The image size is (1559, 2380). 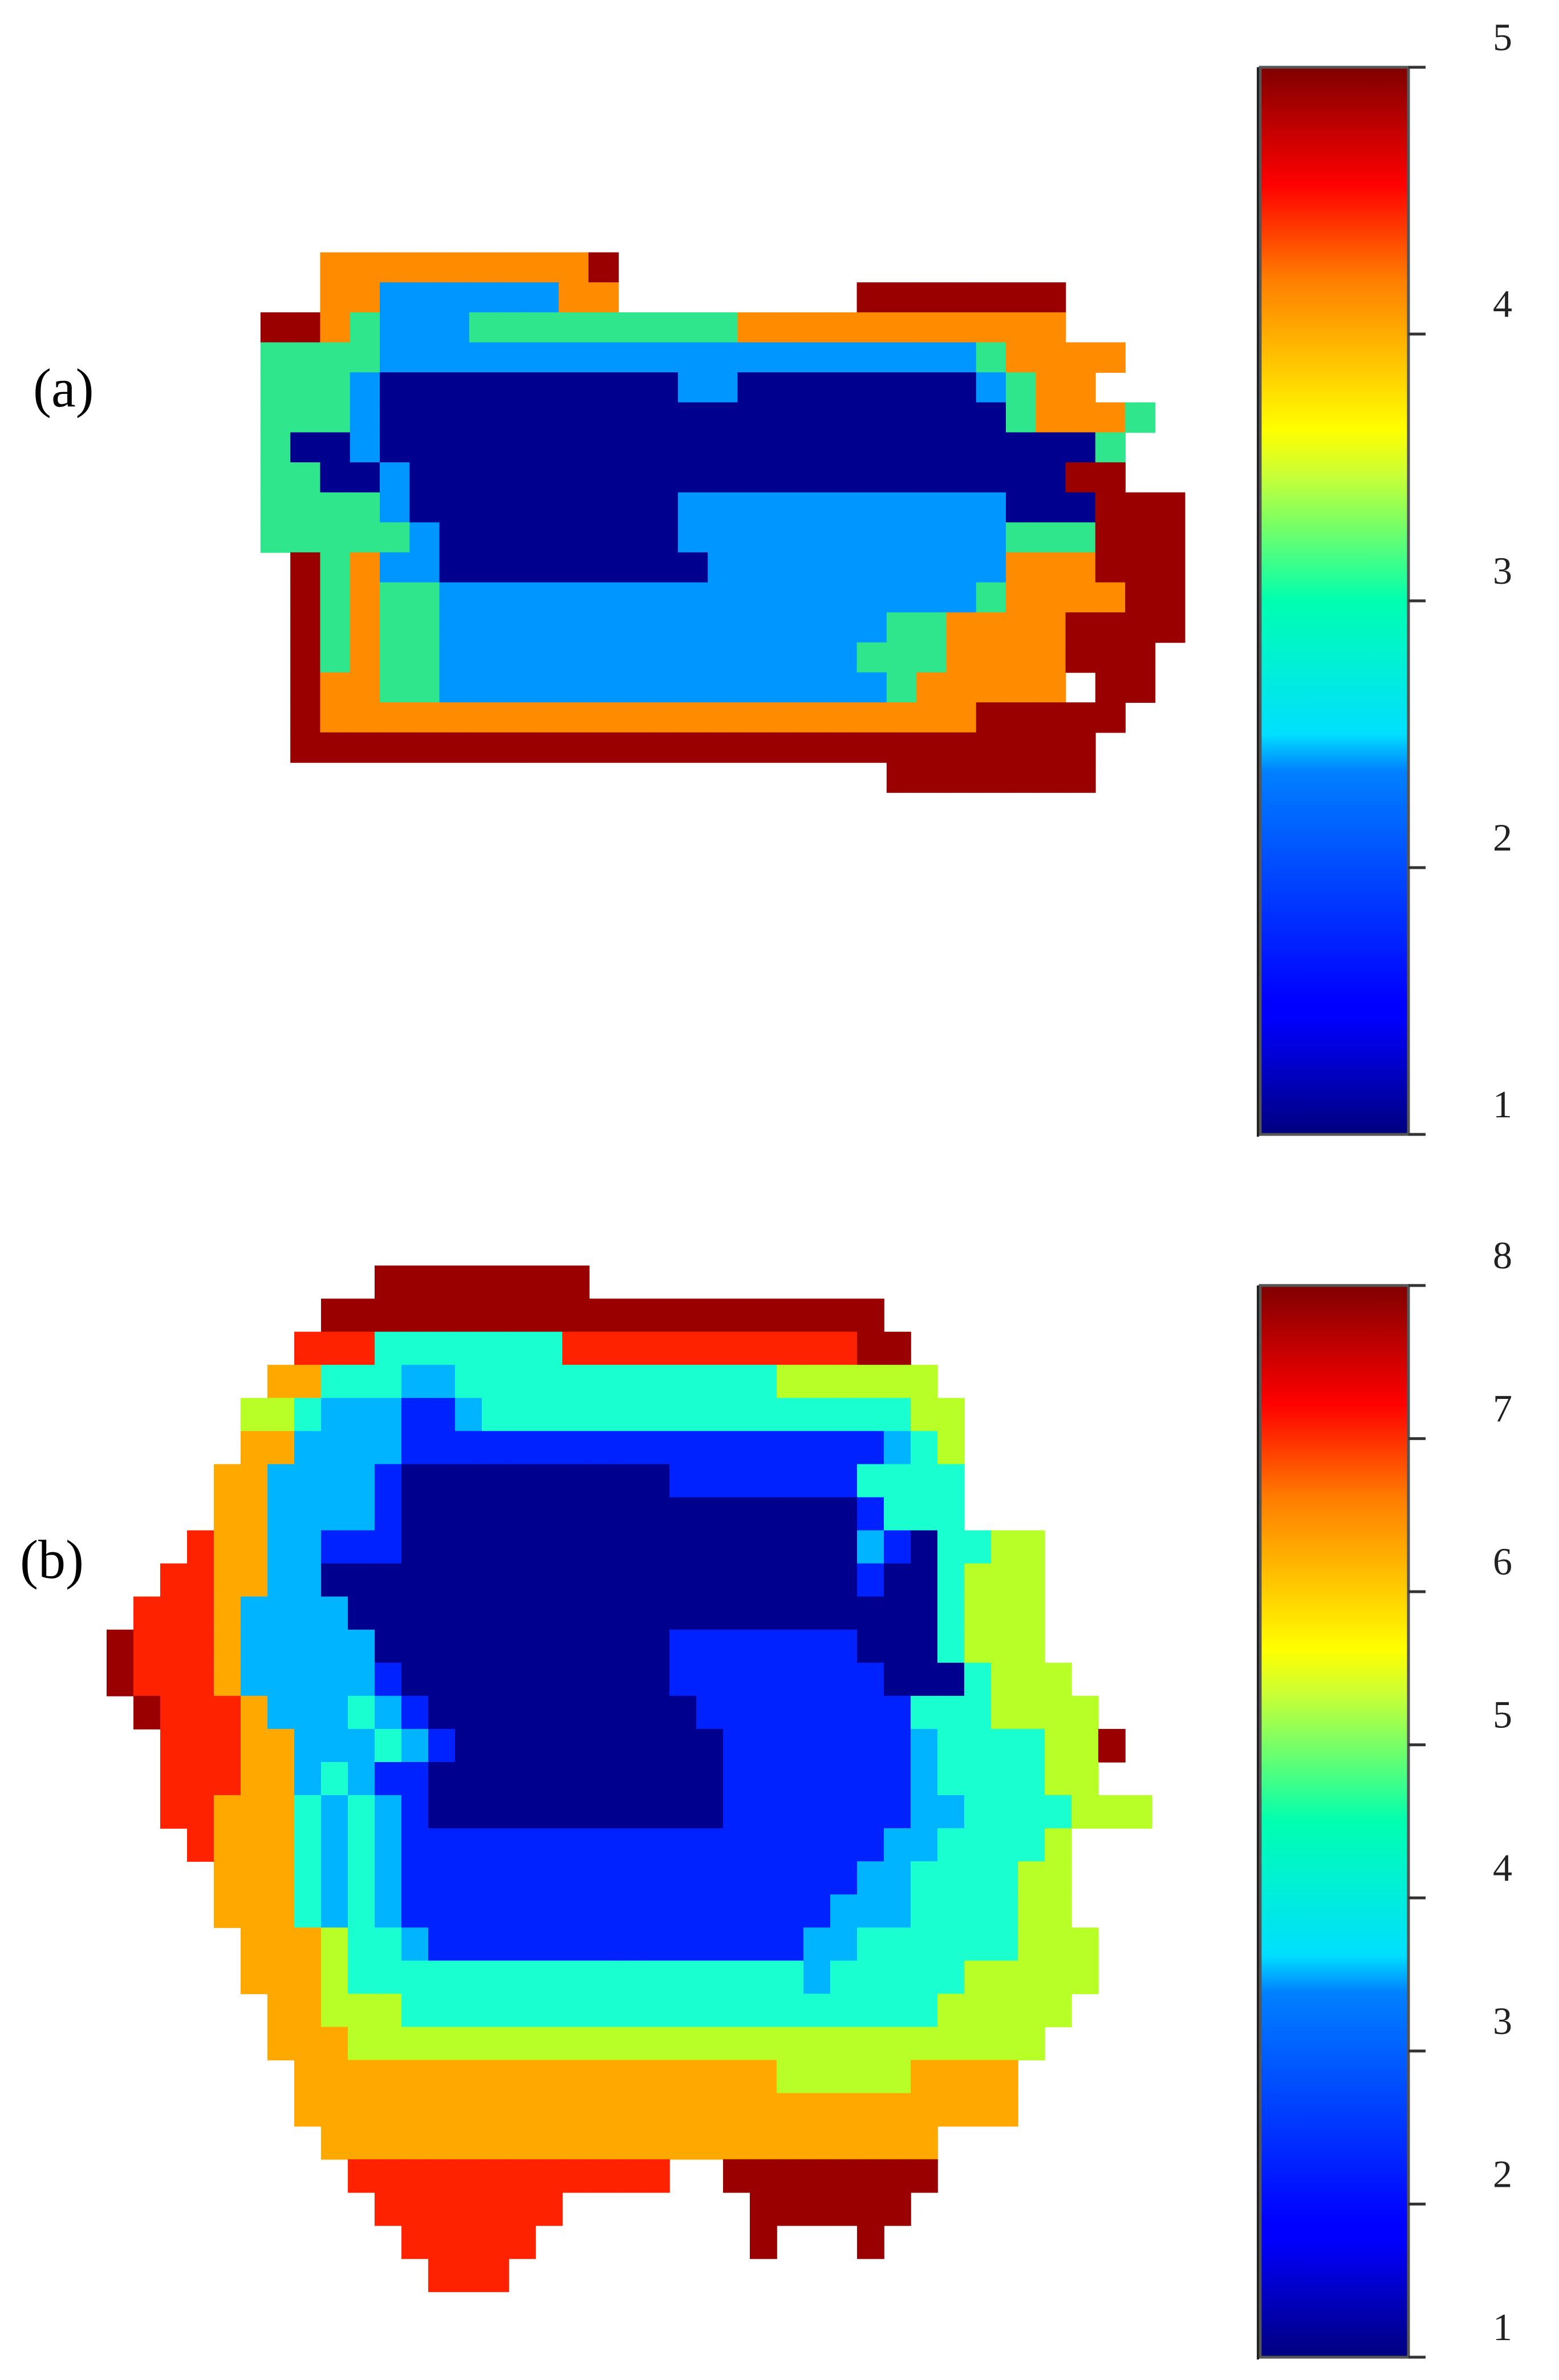 What do you see at coordinates (1502, 570) in the screenshot?
I see `colorbar-tick-label: 3` at bounding box center [1502, 570].